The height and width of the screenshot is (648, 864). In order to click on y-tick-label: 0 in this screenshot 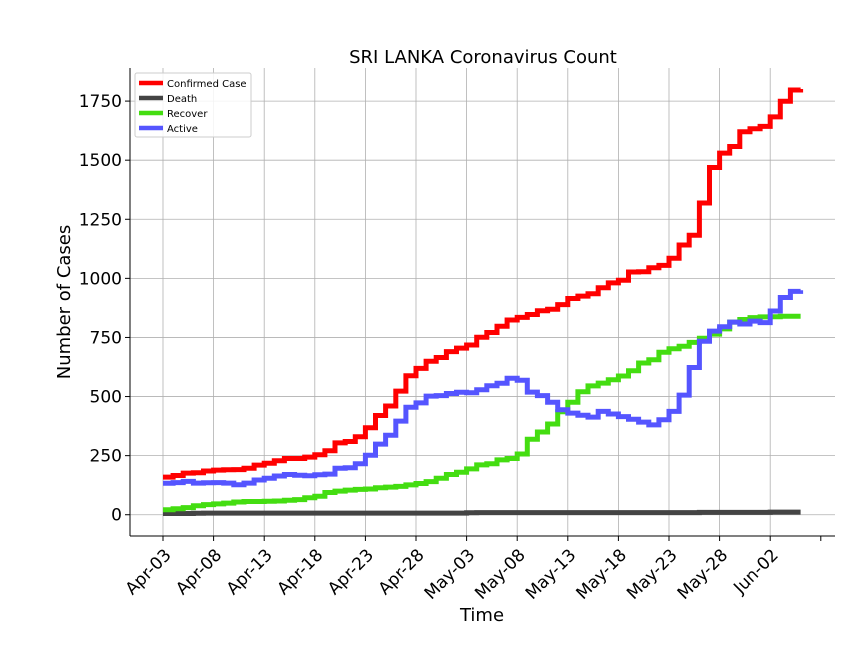, I will do `click(116, 516)`.